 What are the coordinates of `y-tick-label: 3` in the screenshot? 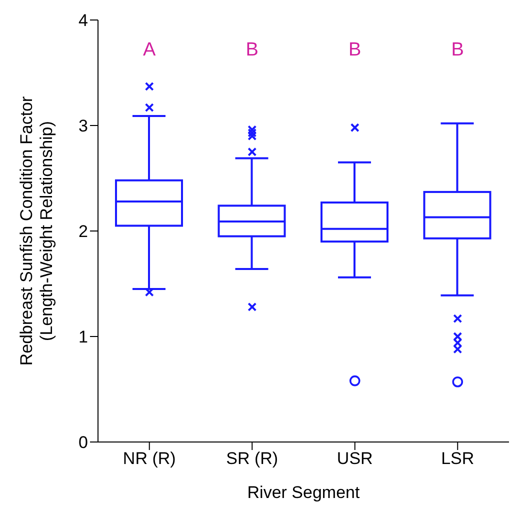 It's located at (83, 126).